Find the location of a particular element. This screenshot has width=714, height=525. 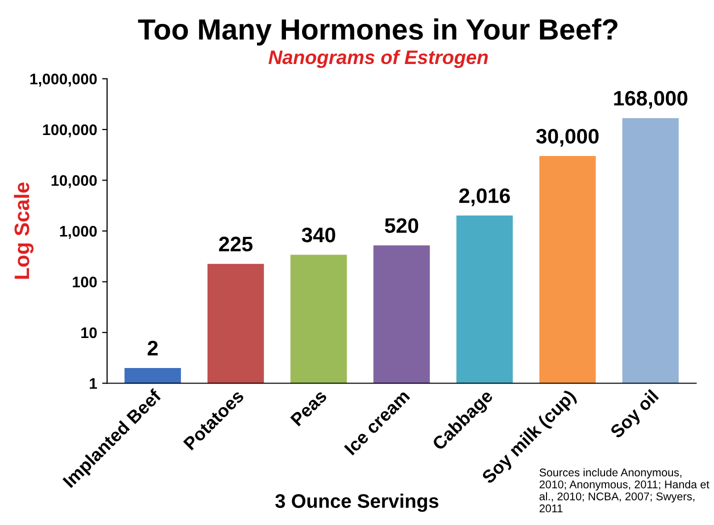

data-label: 30,000 is located at coordinates (567, 137).